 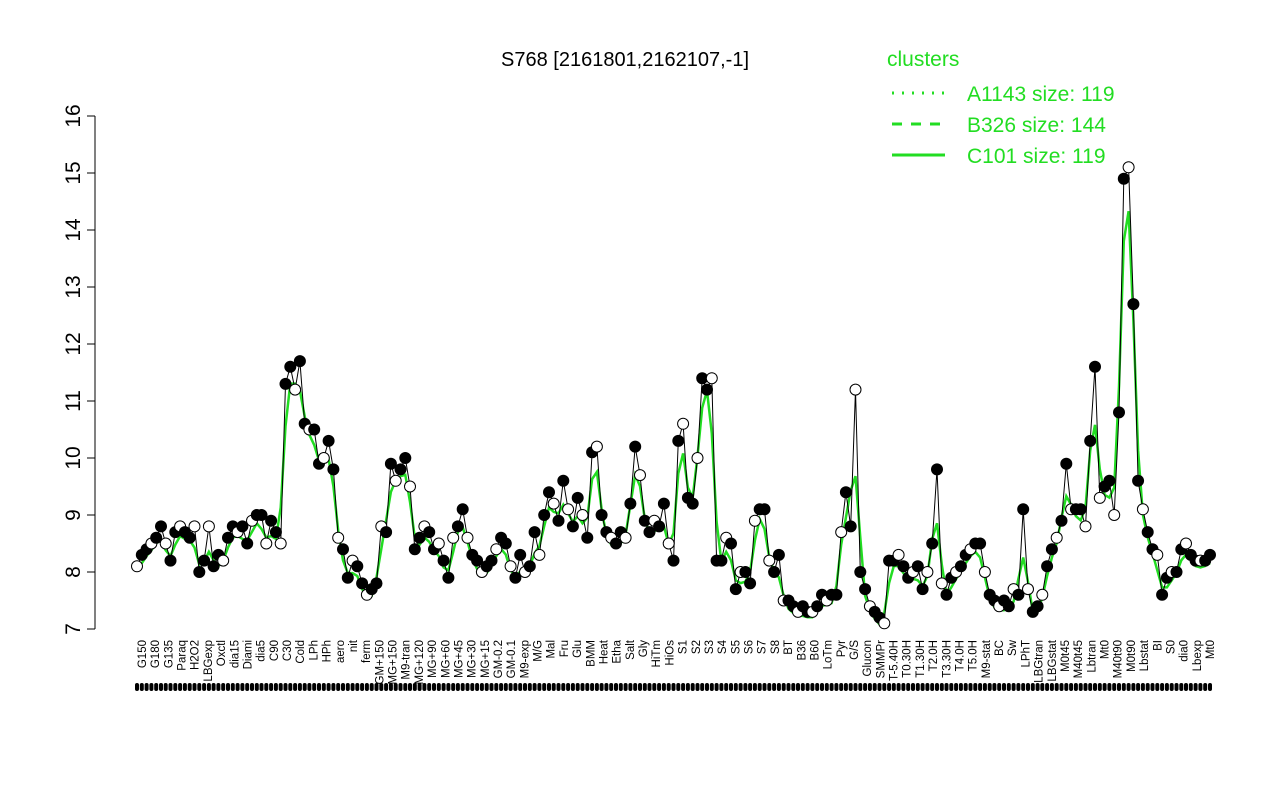 I want to click on x-tick-label: Paraq, so click(x=183, y=655).